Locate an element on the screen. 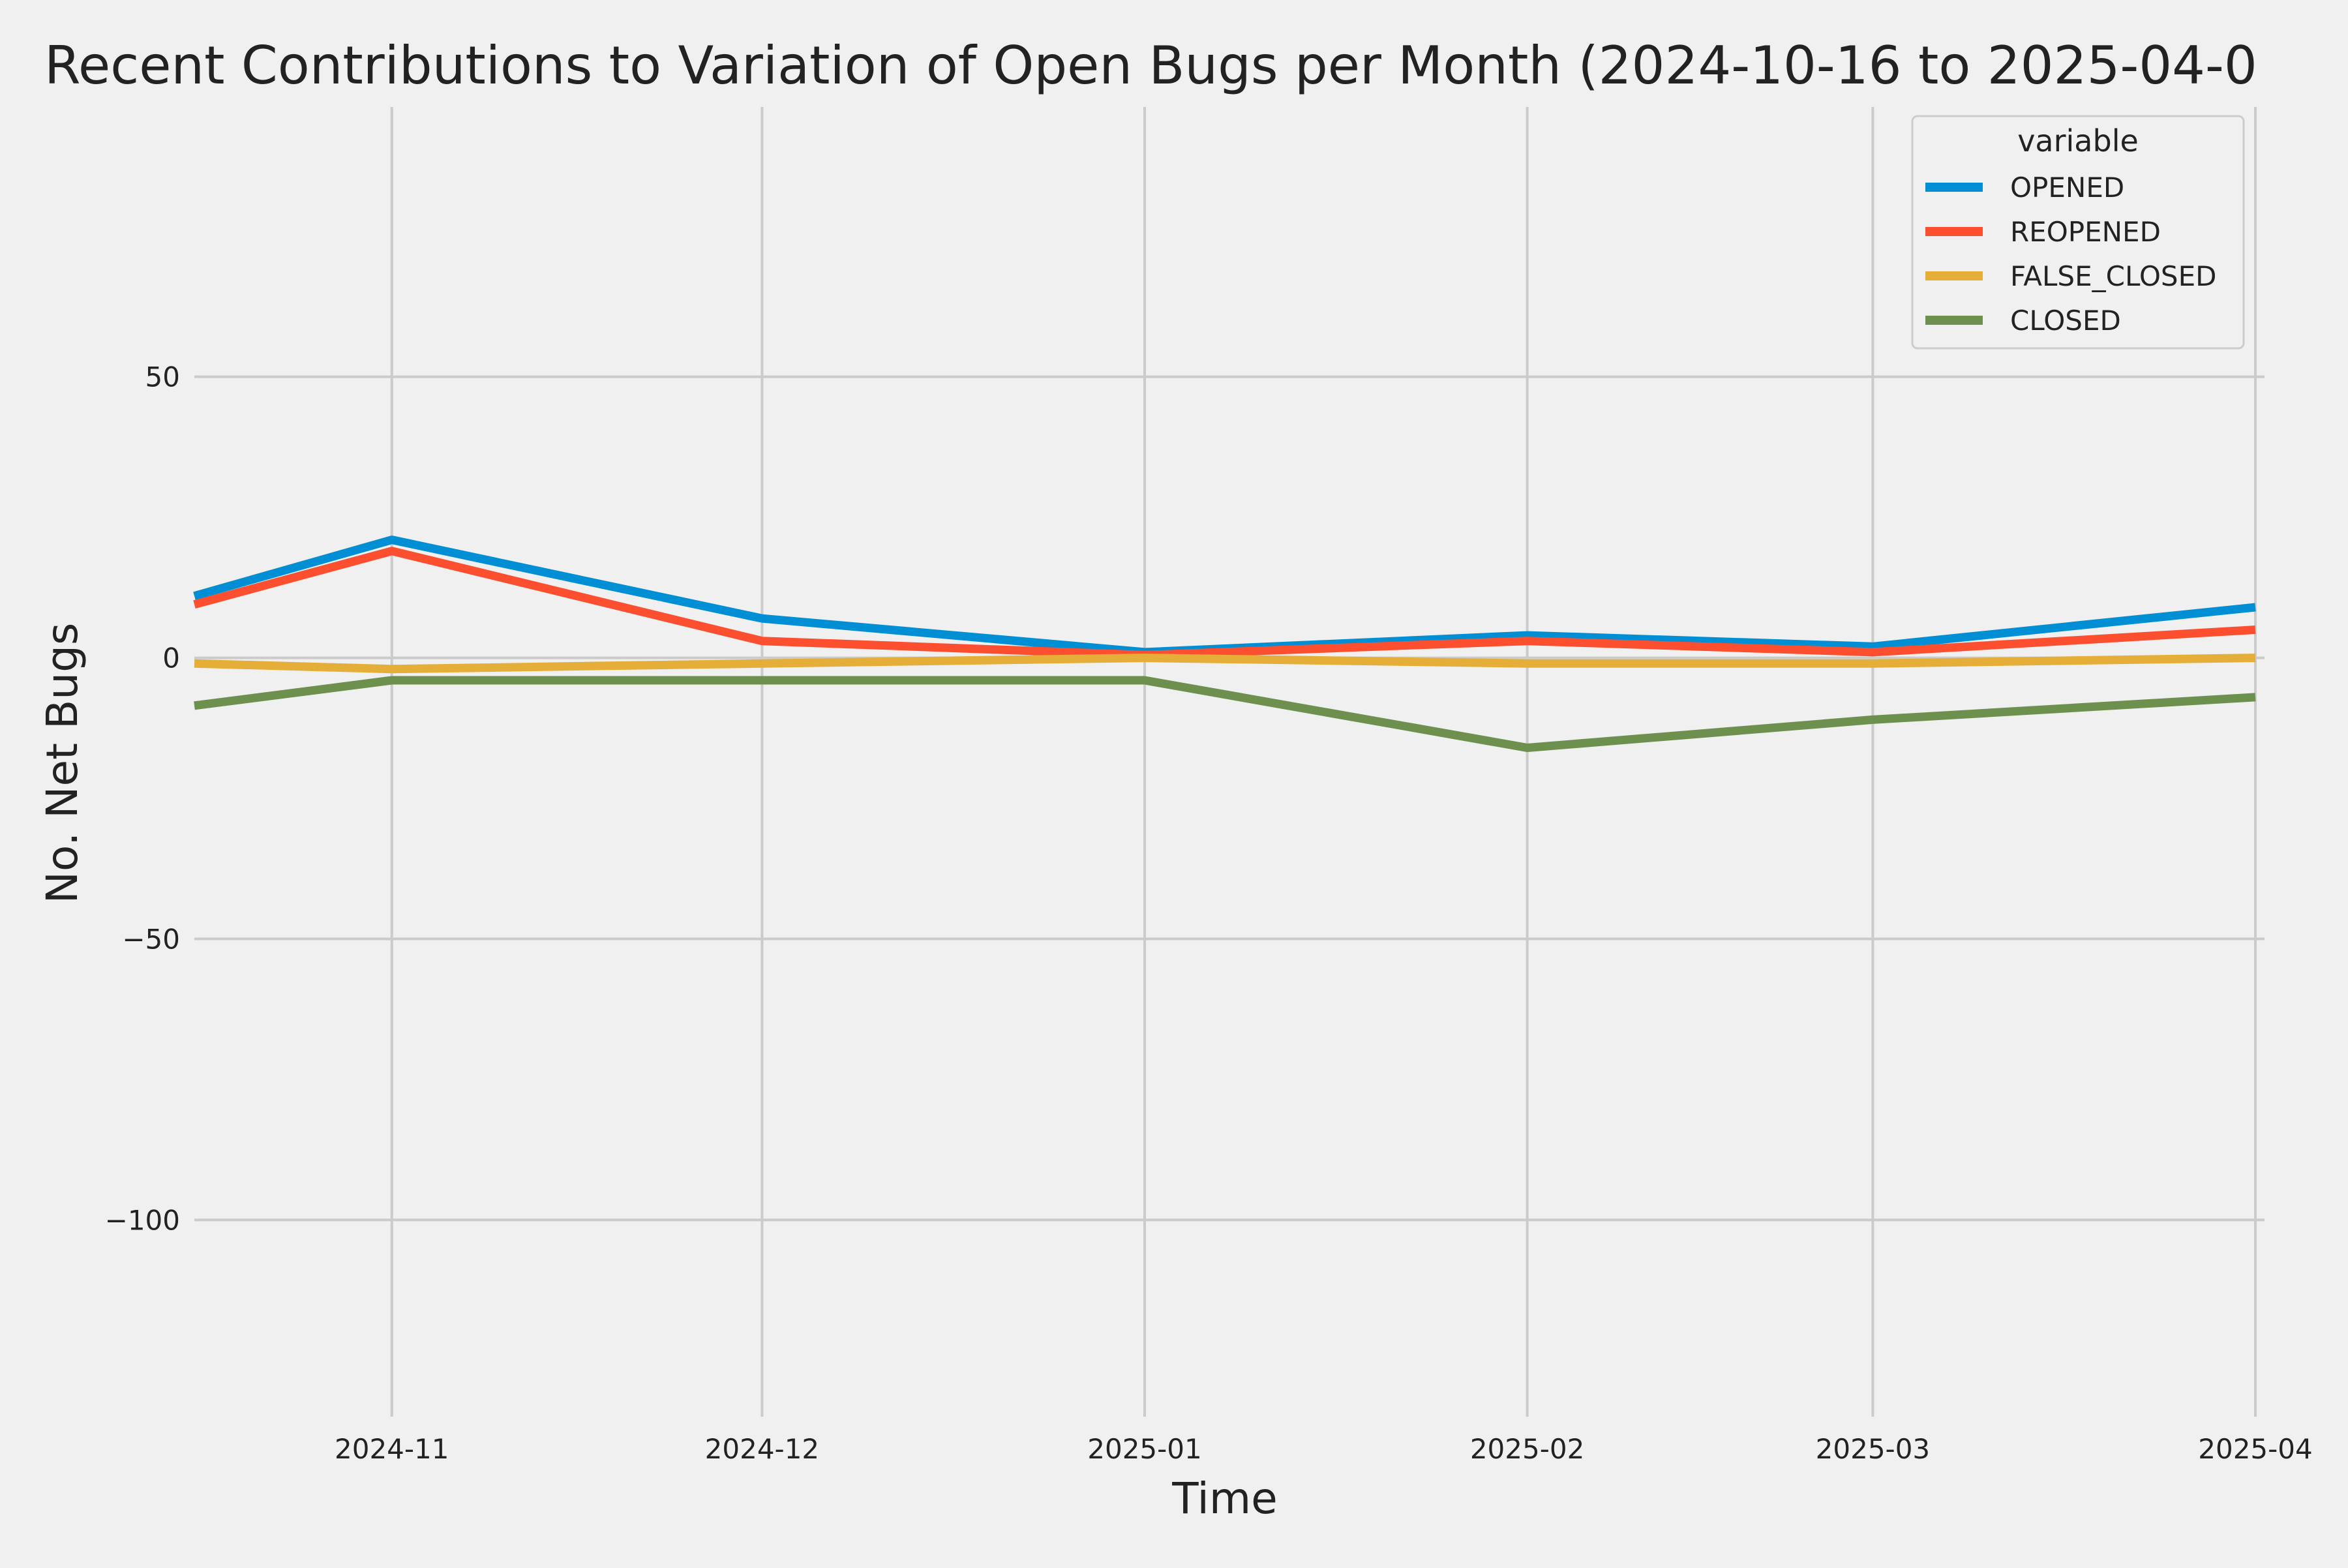  series-line-closed is located at coordinates (1225, 714).